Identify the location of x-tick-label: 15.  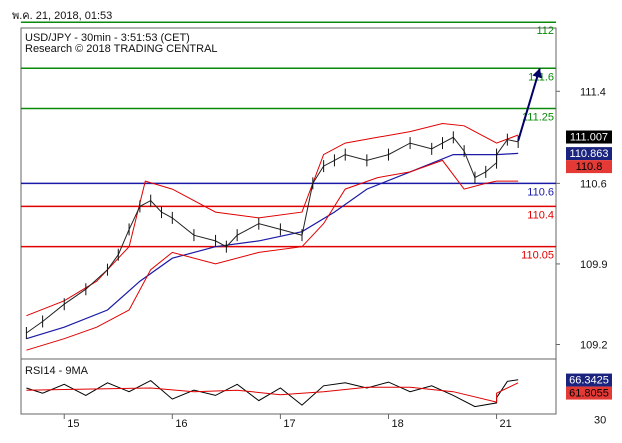
(73, 424).